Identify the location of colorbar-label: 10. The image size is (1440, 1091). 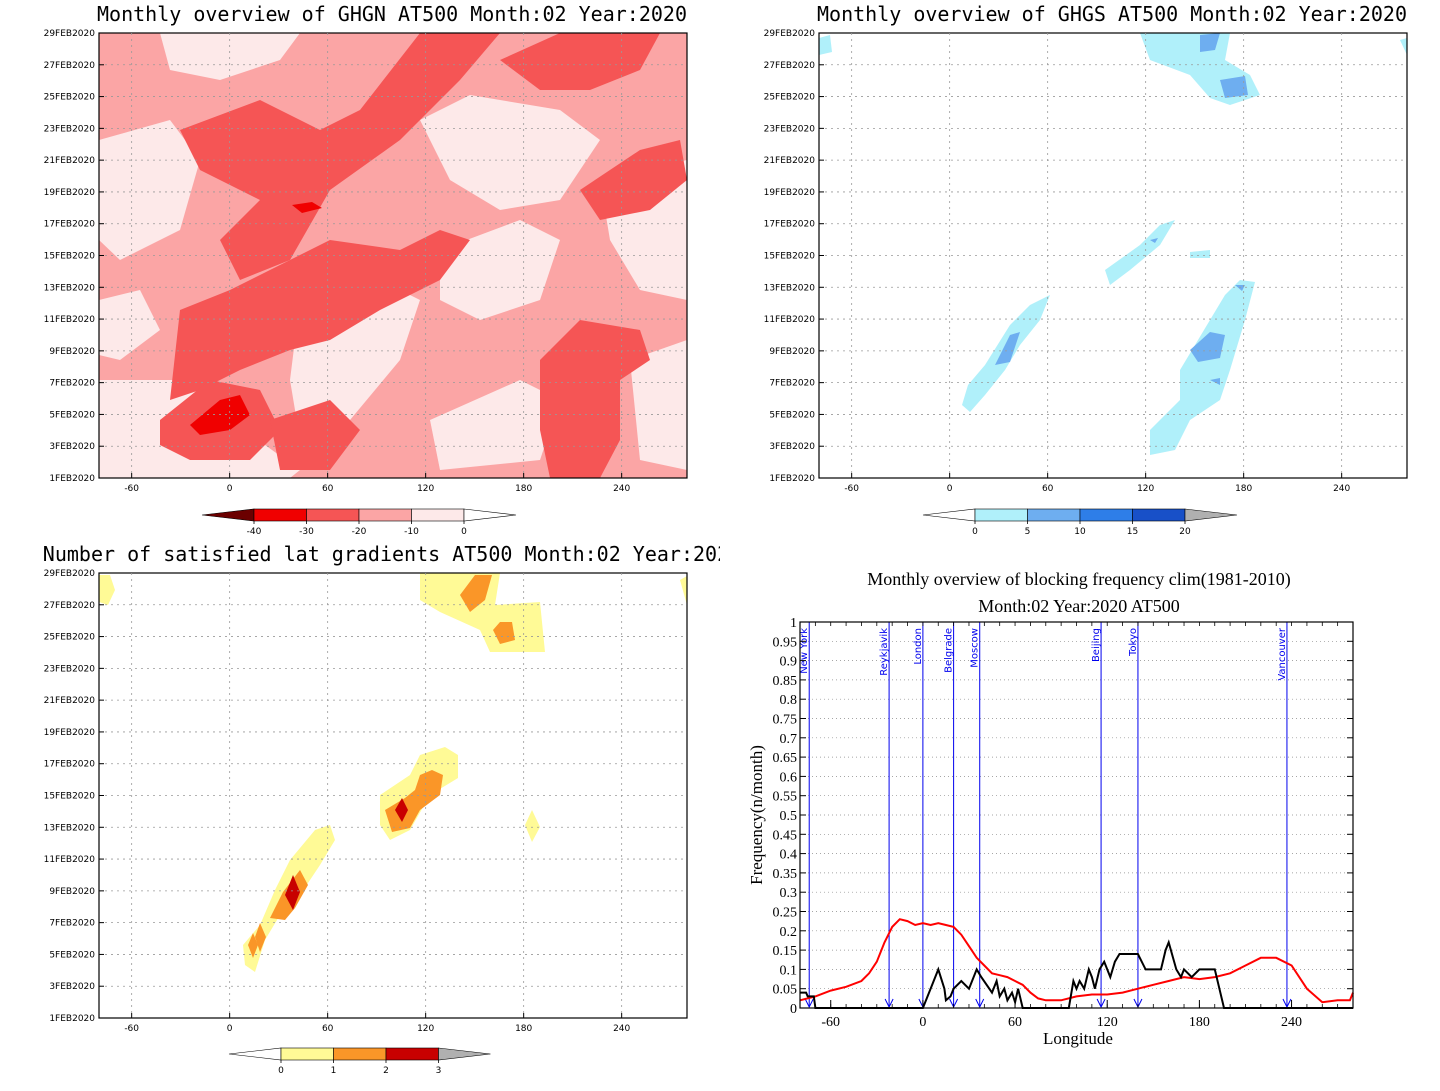
(1080, 532).